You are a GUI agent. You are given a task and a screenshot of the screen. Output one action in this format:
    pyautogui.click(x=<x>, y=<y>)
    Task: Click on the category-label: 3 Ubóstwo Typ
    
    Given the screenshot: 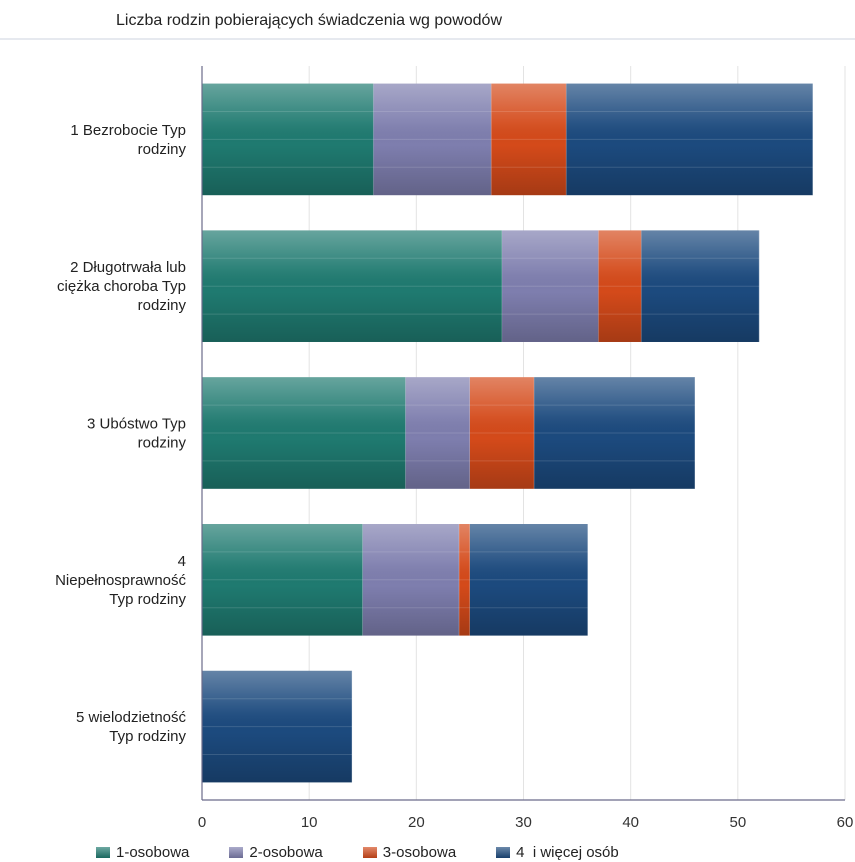 What is the action you would take?
    pyautogui.click(x=136, y=424)
    